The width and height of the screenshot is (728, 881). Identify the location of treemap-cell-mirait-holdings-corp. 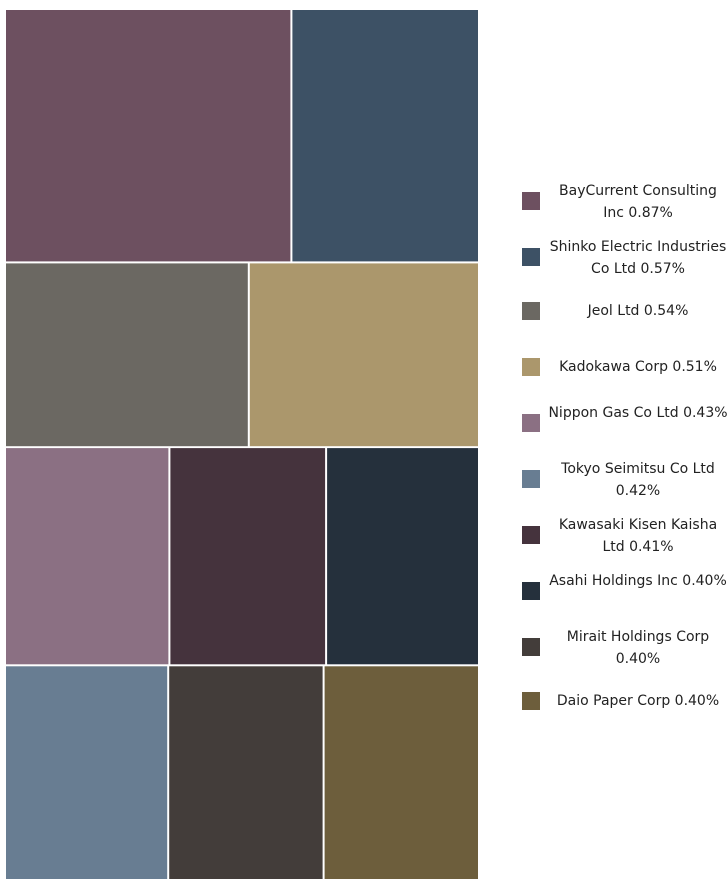
(246, 772).